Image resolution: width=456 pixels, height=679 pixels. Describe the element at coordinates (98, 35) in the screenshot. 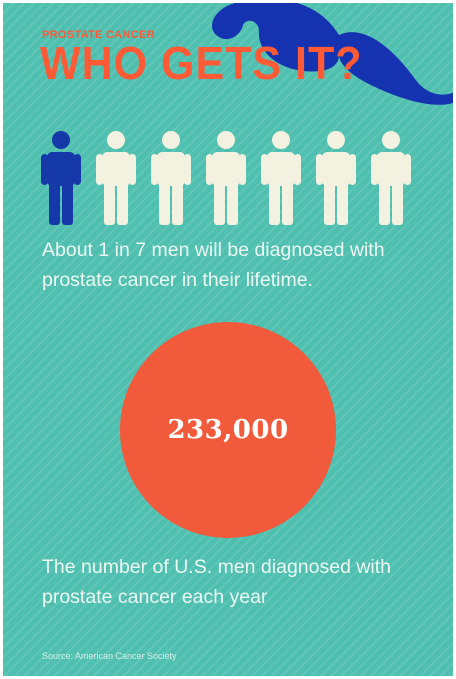

I see `kicker-label: PROSTATE CANCER` at that location.